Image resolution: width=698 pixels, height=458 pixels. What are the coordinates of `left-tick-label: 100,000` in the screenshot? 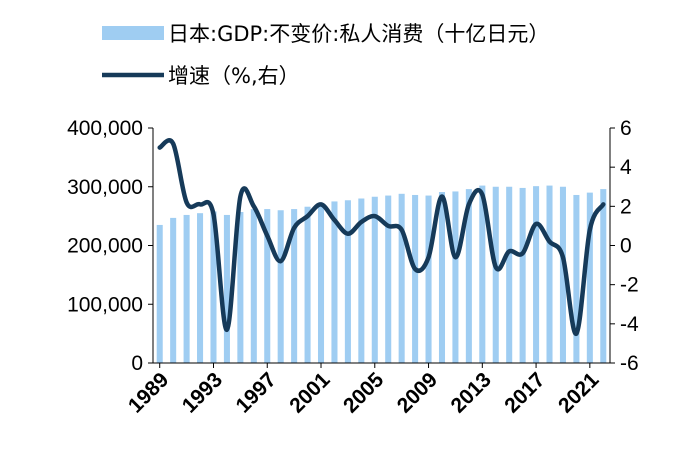 It's located at (105, 304).